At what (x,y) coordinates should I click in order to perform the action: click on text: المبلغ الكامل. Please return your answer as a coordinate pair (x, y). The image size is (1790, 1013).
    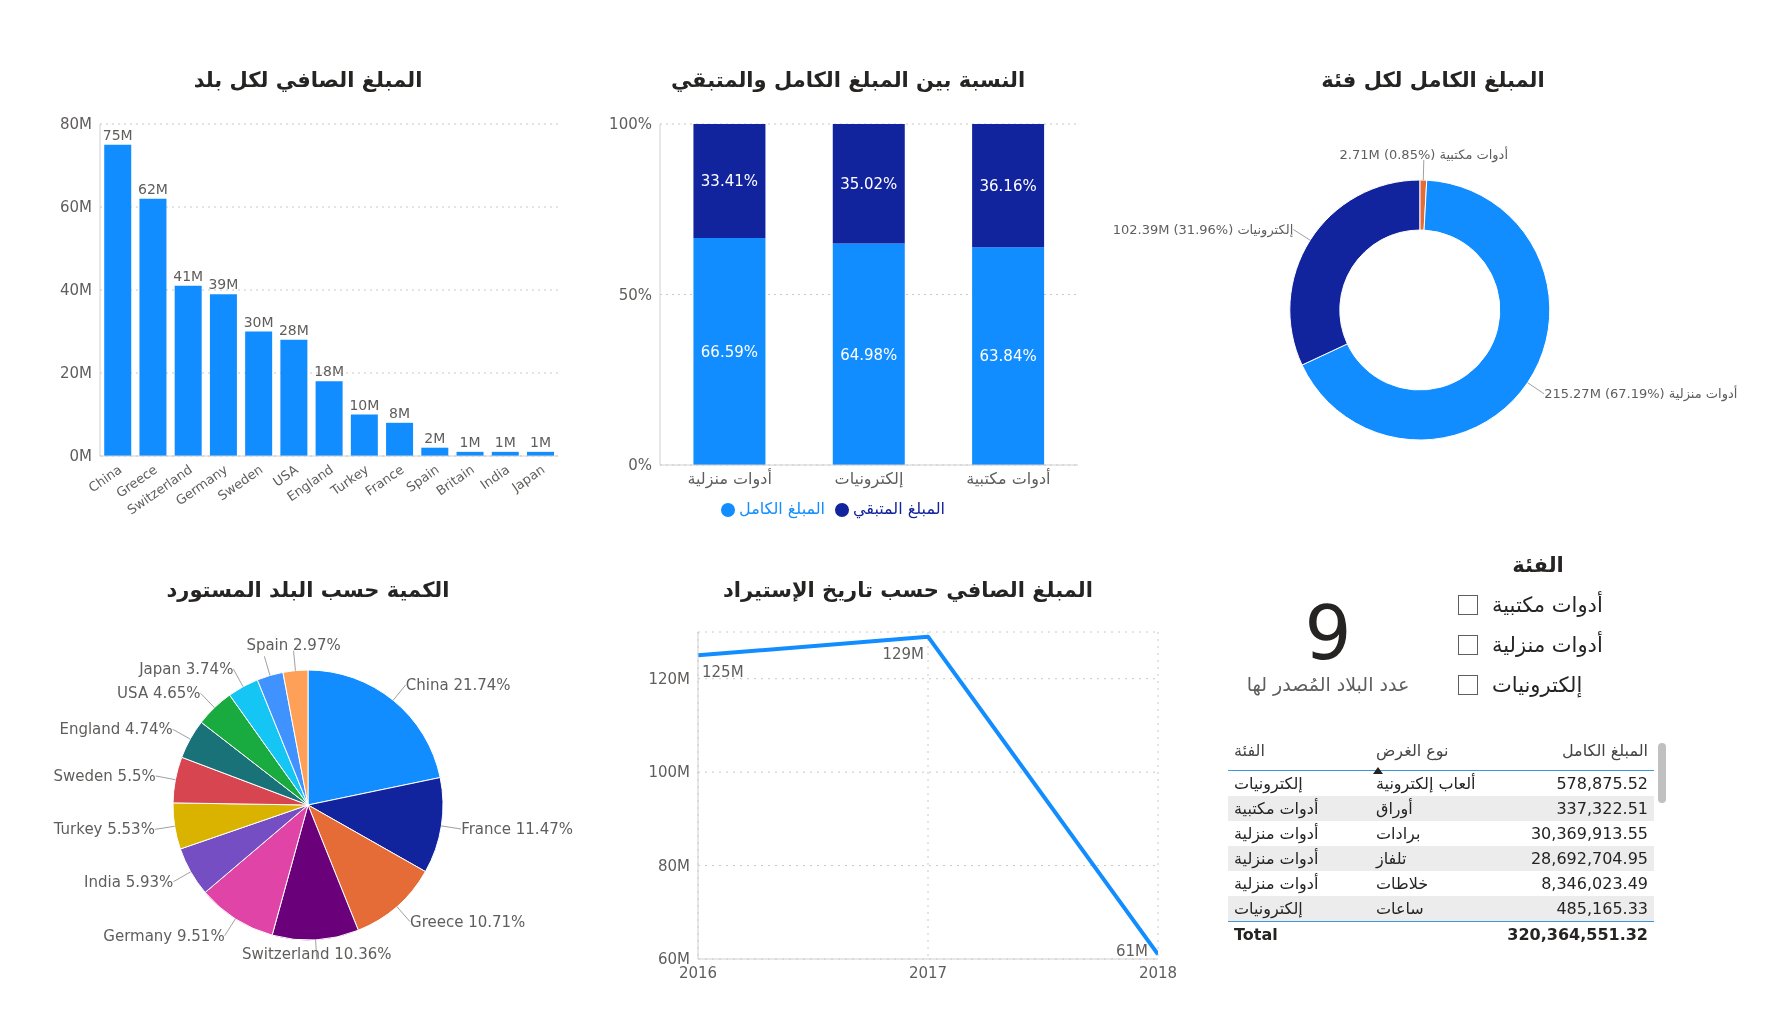
    Looking at the image, I should click on (1604, 750).